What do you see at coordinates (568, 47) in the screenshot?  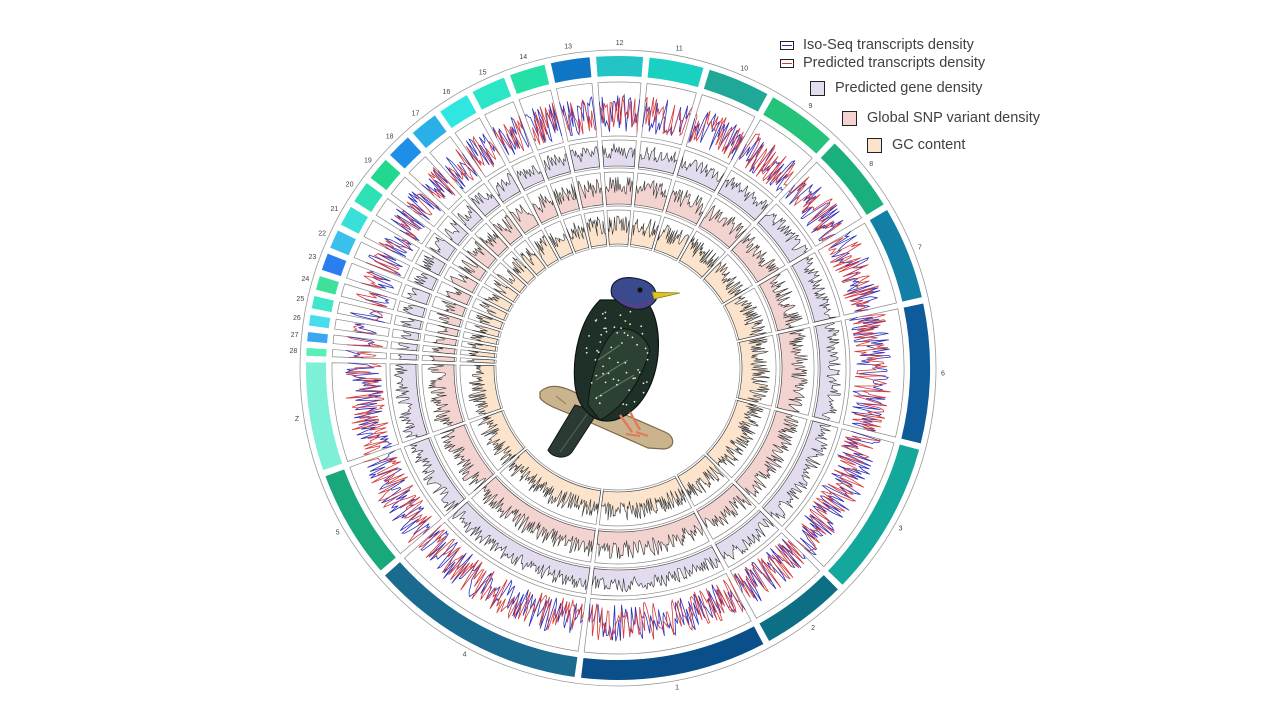 I see `chromosome-label-13: 13` at bounding box center [568, 47].